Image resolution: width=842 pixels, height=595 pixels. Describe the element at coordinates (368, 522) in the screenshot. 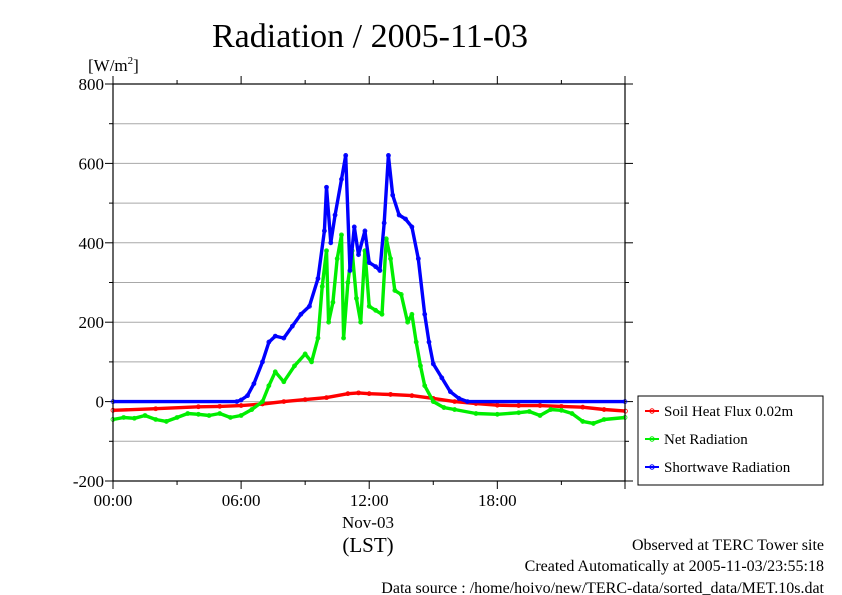

I see `x-axis-date-label: Nov-03` at that location.